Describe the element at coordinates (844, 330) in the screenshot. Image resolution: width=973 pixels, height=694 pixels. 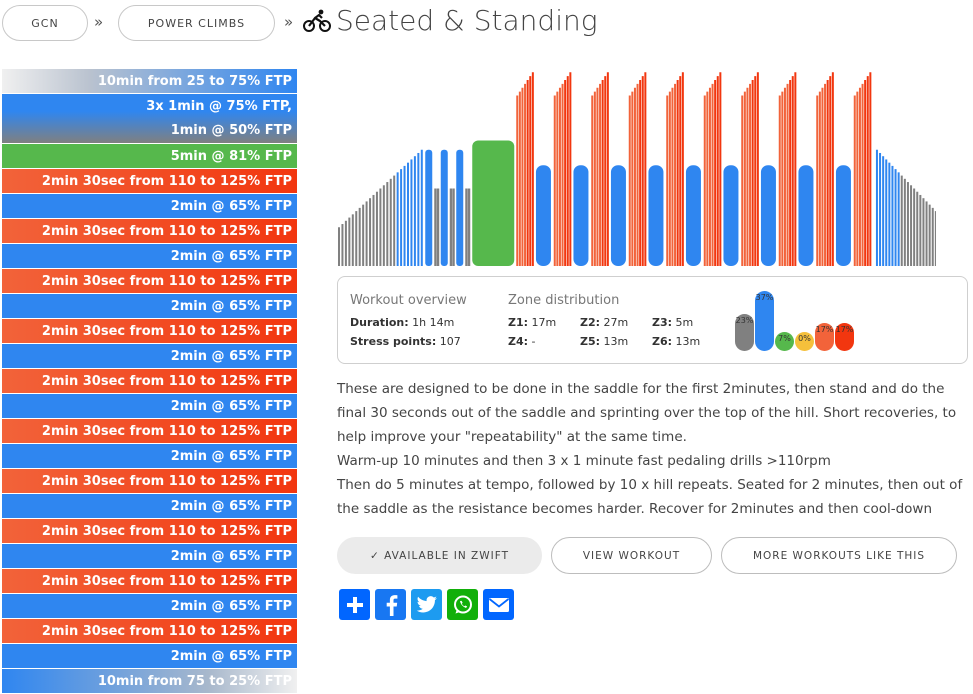
I see `zone-bar-label: 17%` at that location.